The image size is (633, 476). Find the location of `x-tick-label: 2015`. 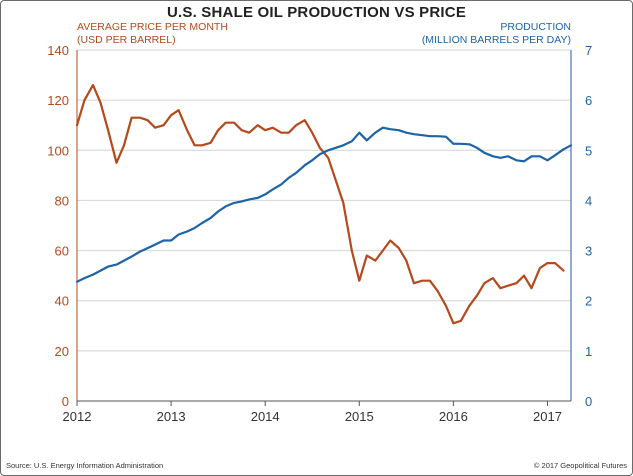

x-tick-label: 2015 is located at coordinates (359, 416).